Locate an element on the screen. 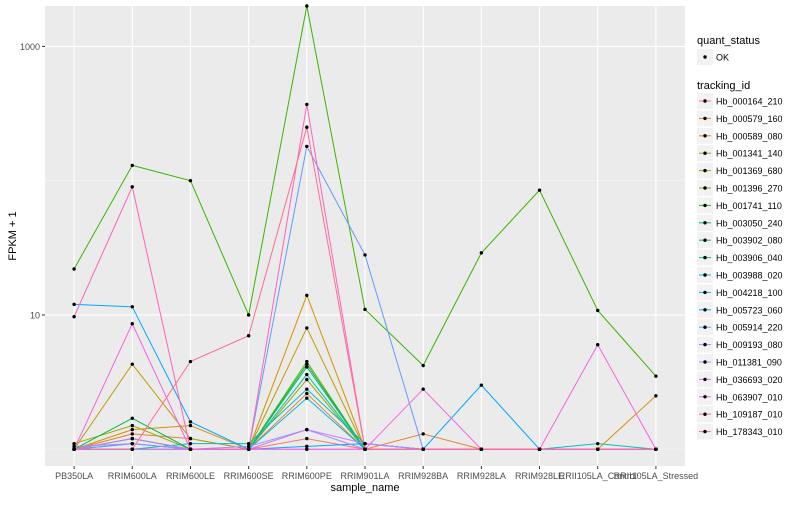 The height and width of the screenshot is (505, 800). legend-label: Hb_000579_160 is located at coordinates (749, 119).